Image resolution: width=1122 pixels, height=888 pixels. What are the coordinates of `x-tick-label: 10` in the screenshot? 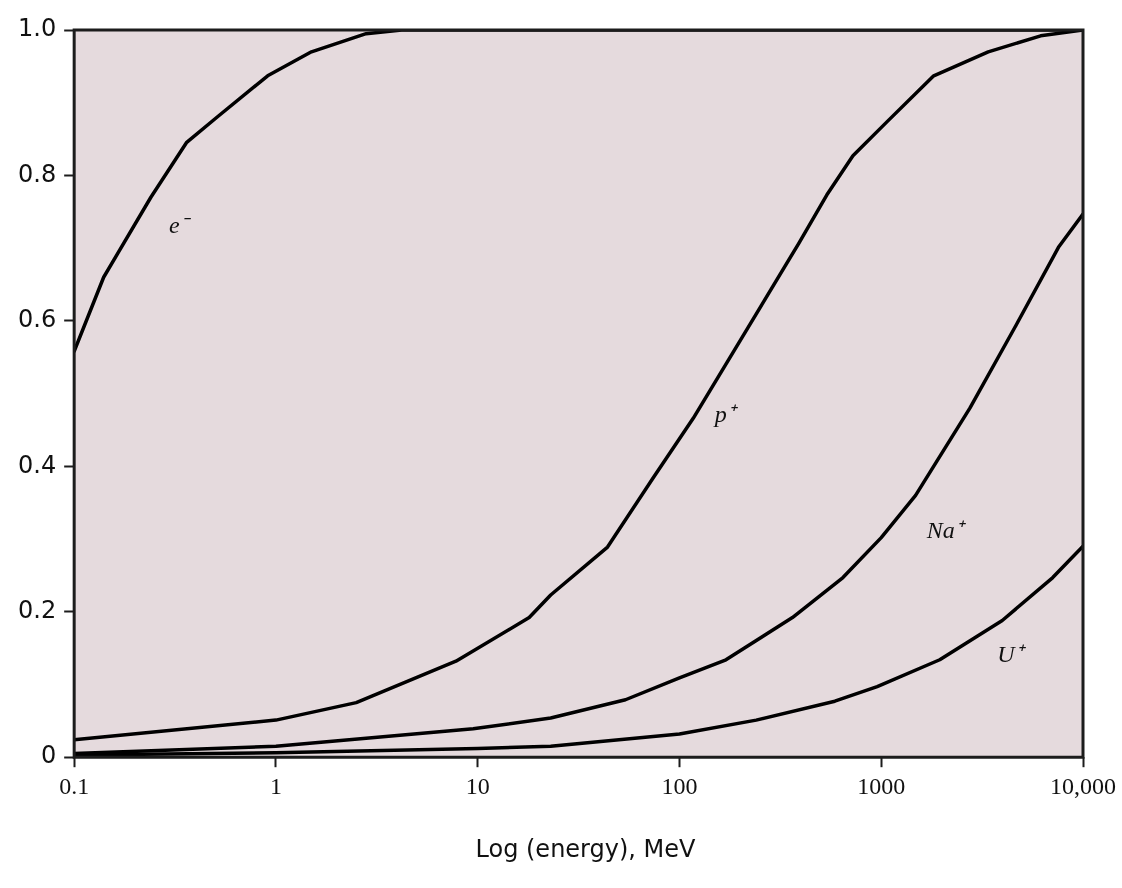 It's located at (477, 785).